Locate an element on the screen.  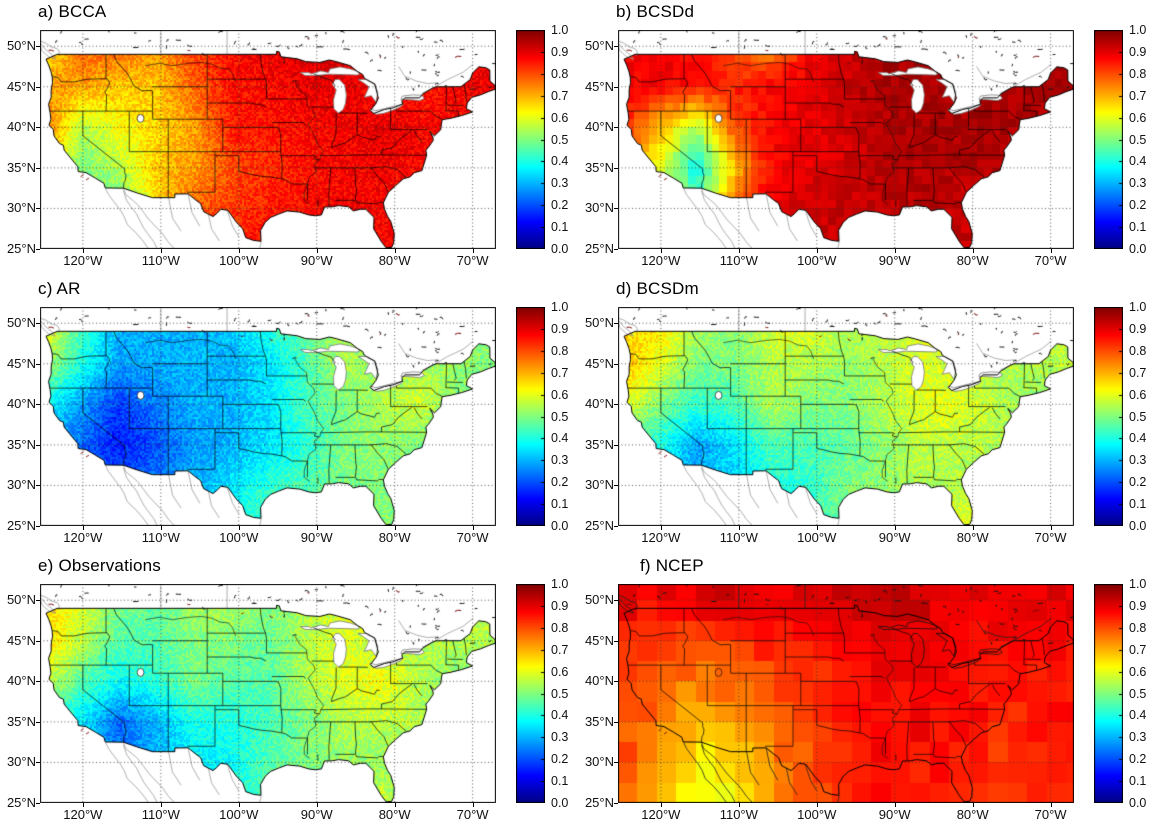
y-tick-label: 40°N is located at coordinates (21, 681).